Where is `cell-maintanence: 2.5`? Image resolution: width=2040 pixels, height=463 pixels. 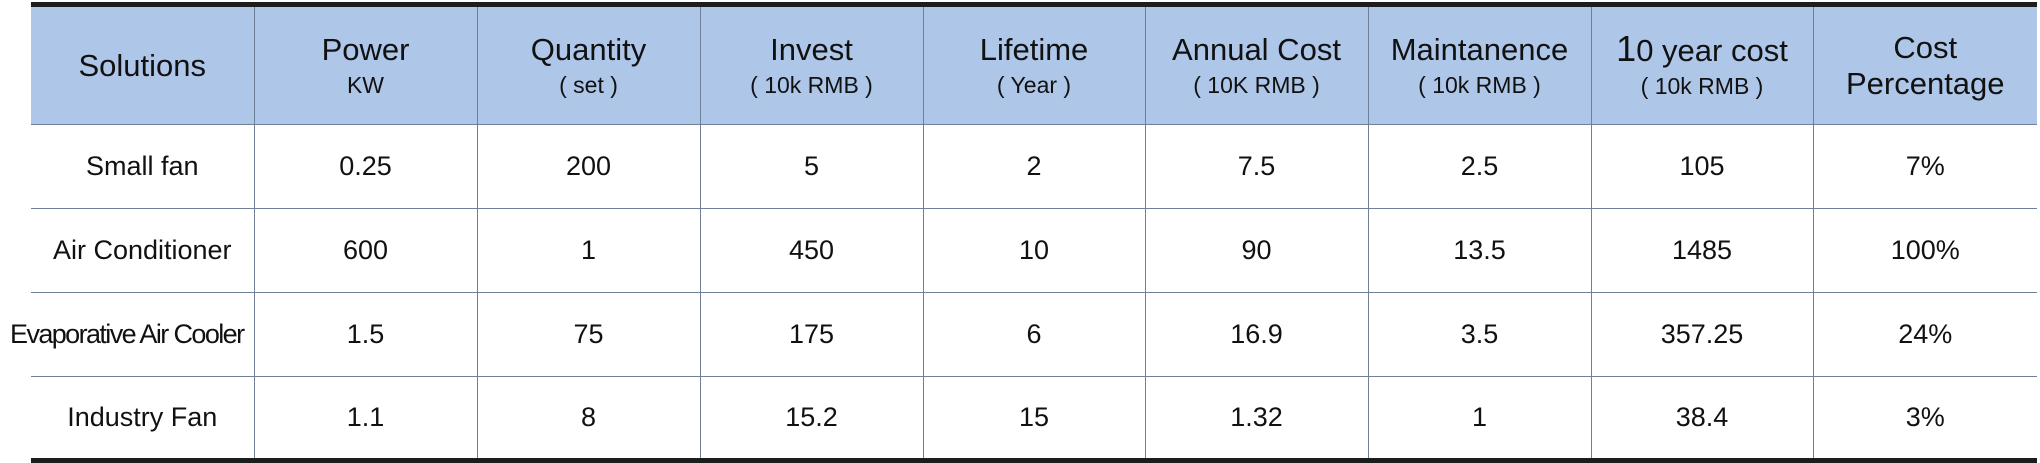 cell-maintanence: 2.5 is located at coordinates (1479, 166).